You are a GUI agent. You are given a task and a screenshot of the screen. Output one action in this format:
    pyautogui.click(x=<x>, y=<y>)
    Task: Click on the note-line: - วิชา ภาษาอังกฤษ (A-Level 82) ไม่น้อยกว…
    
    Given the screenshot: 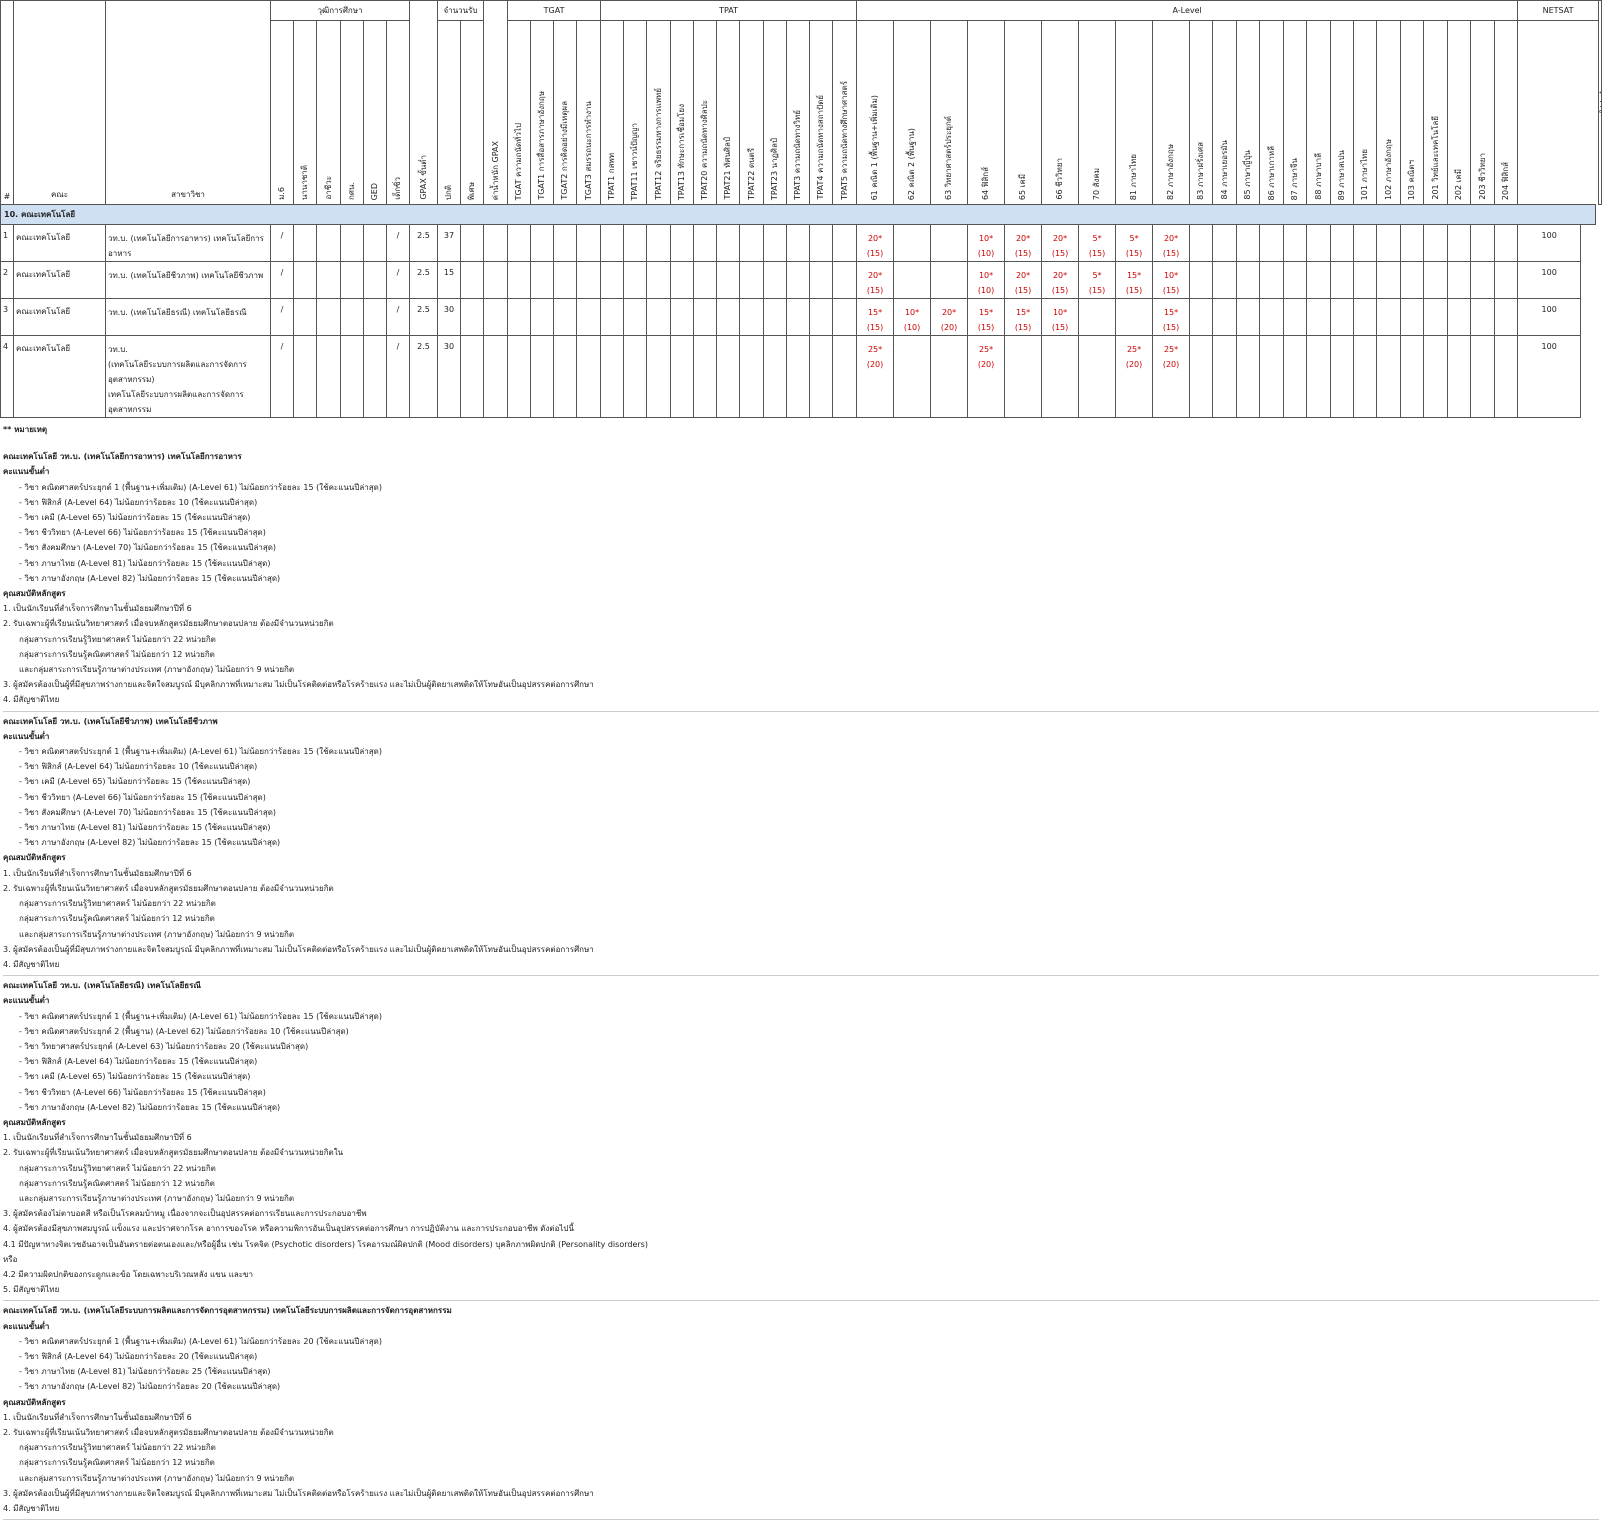 What is the action you would take?
    pyautogui.click(x=150, y=843)
    